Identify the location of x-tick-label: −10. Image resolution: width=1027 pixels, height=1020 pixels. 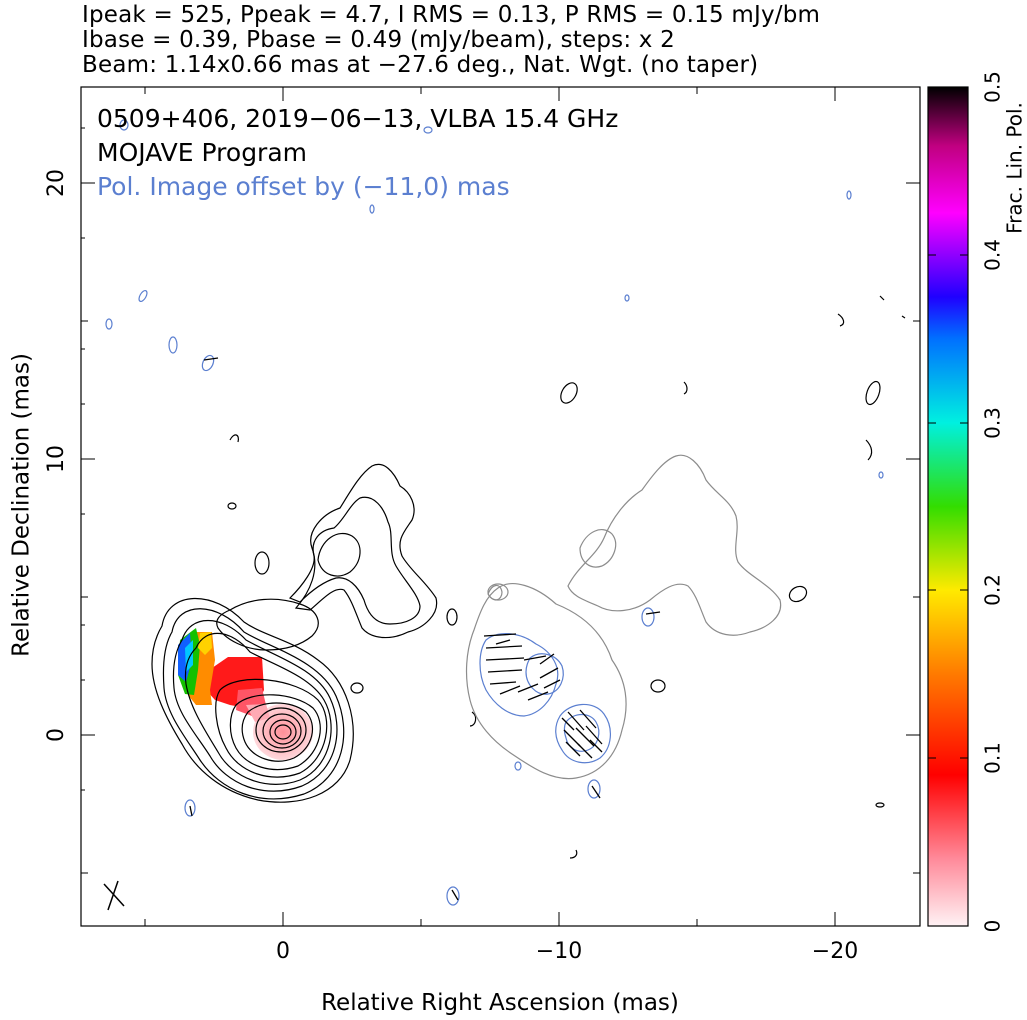
(559, 951).